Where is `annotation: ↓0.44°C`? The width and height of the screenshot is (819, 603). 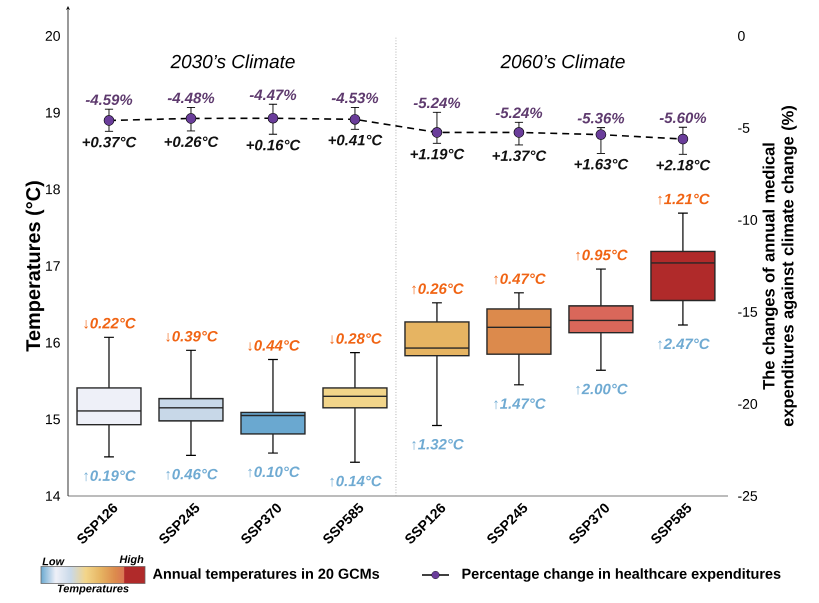
annotation: ↓0.44°C is located at coordinates (274, 346).